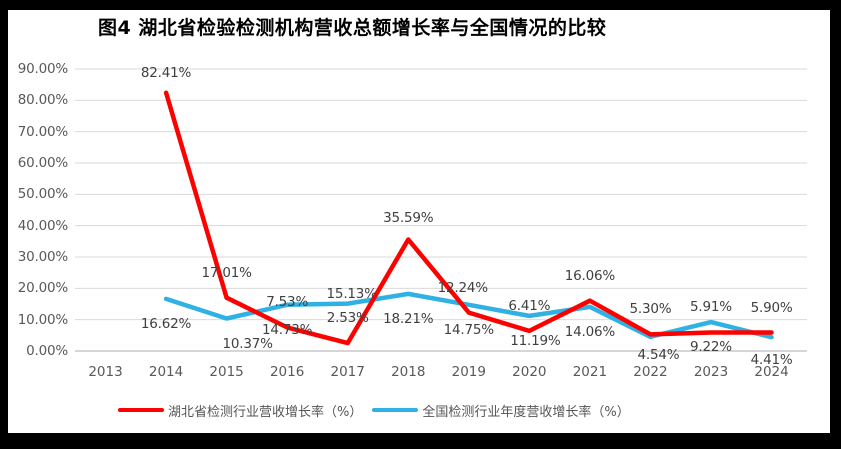  What do you see at coordinates (42, 69) in the screenshot?
I see `y-tick-label: 90.00%` at bounding box center [42, 69].